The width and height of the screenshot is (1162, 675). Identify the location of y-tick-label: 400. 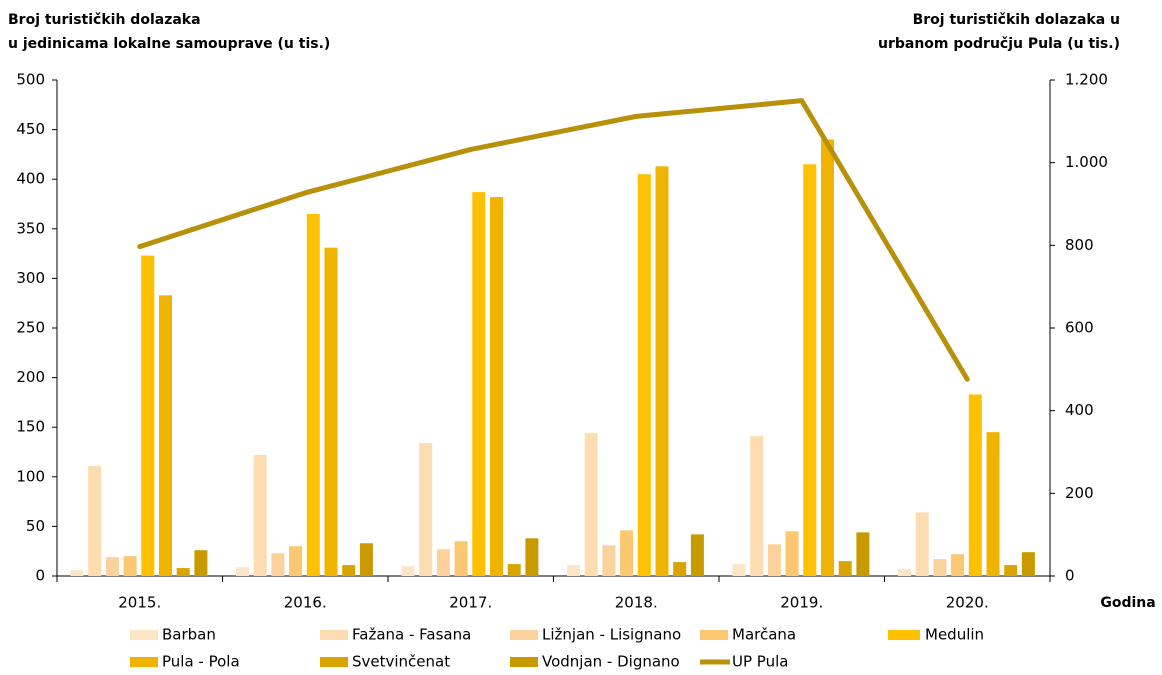
(30, 179).